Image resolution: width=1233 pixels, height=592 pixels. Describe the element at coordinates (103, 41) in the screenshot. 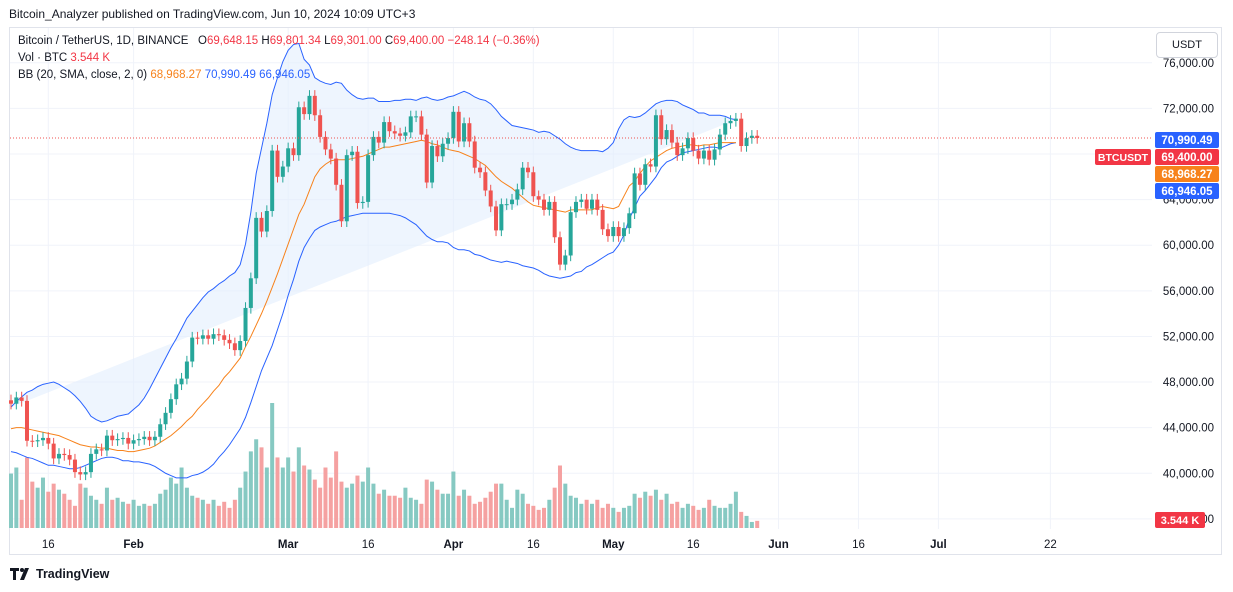

I see `legend-symbol: Bitcoin / TetherUS, 1D, BINANCE` at that location.